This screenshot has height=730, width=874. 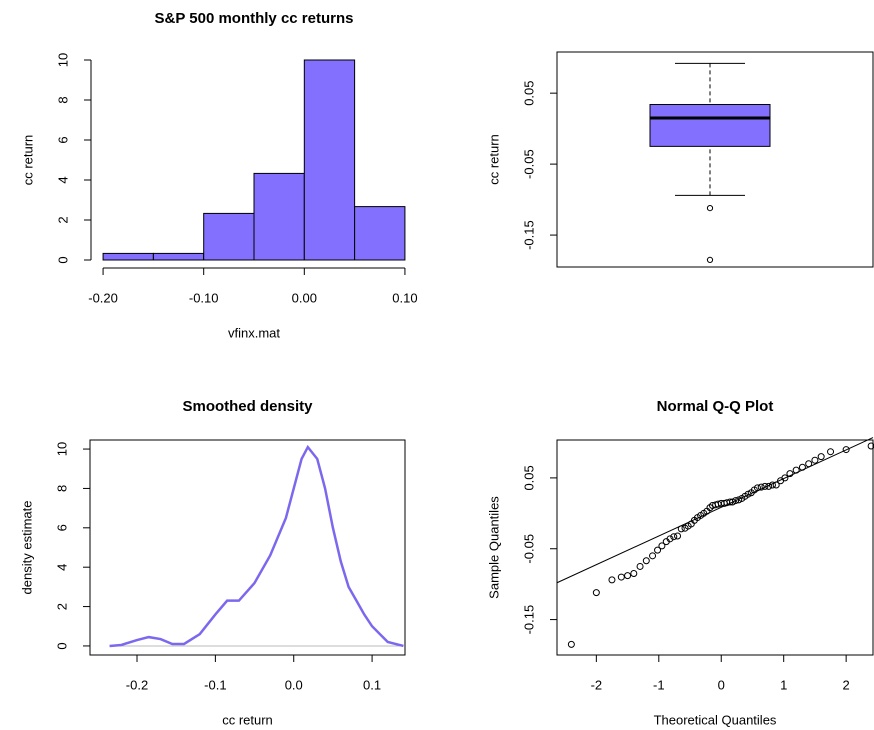 I want to click on x-tick-label: 0, so click(x=721, y=684).